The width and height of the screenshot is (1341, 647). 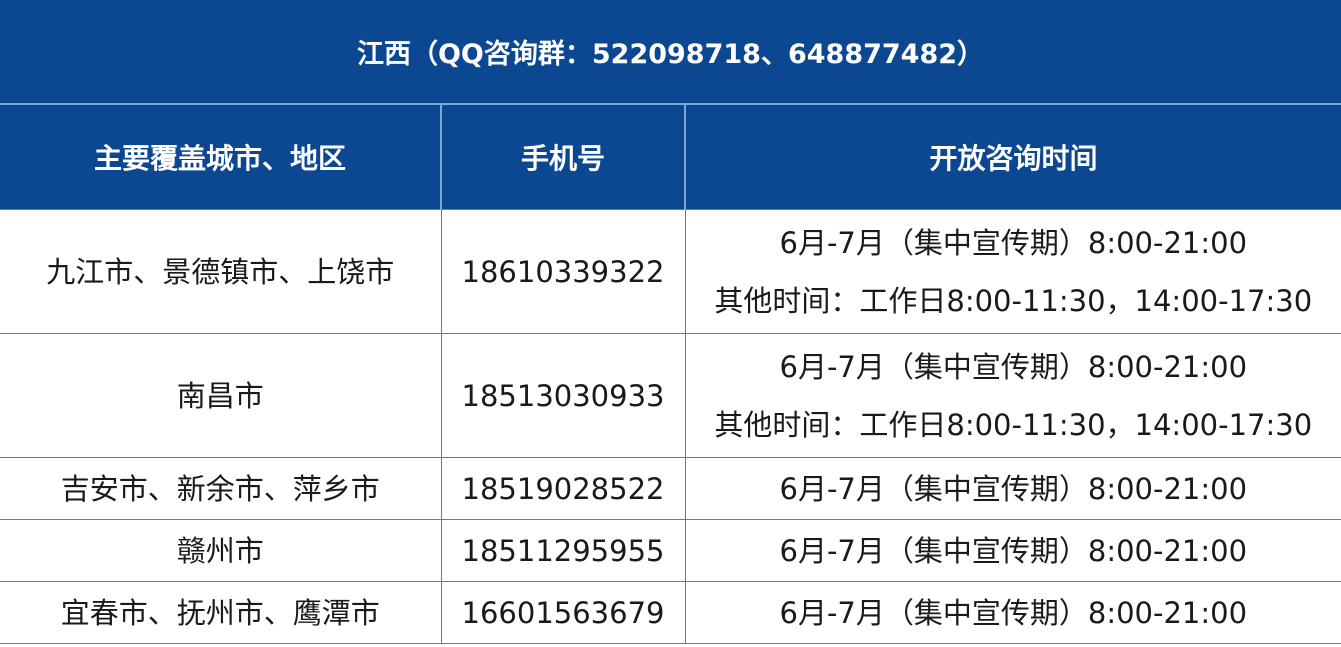 What do you see at coordinates (221, 157) in the screenshot?
I see `column-header-region: 主要覆盖城市、地区` at bounding box center [221, 157].